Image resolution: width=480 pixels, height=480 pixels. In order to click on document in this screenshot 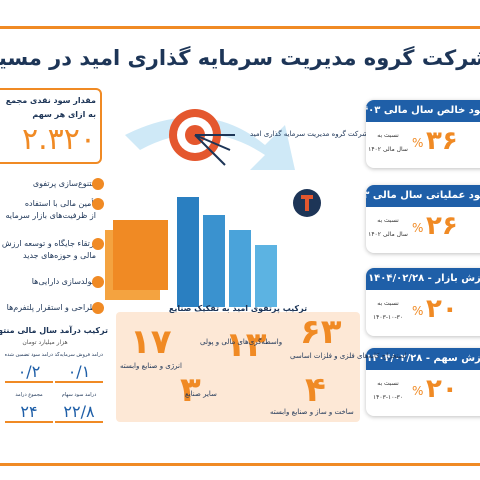, I will do `click(140, 255)`.